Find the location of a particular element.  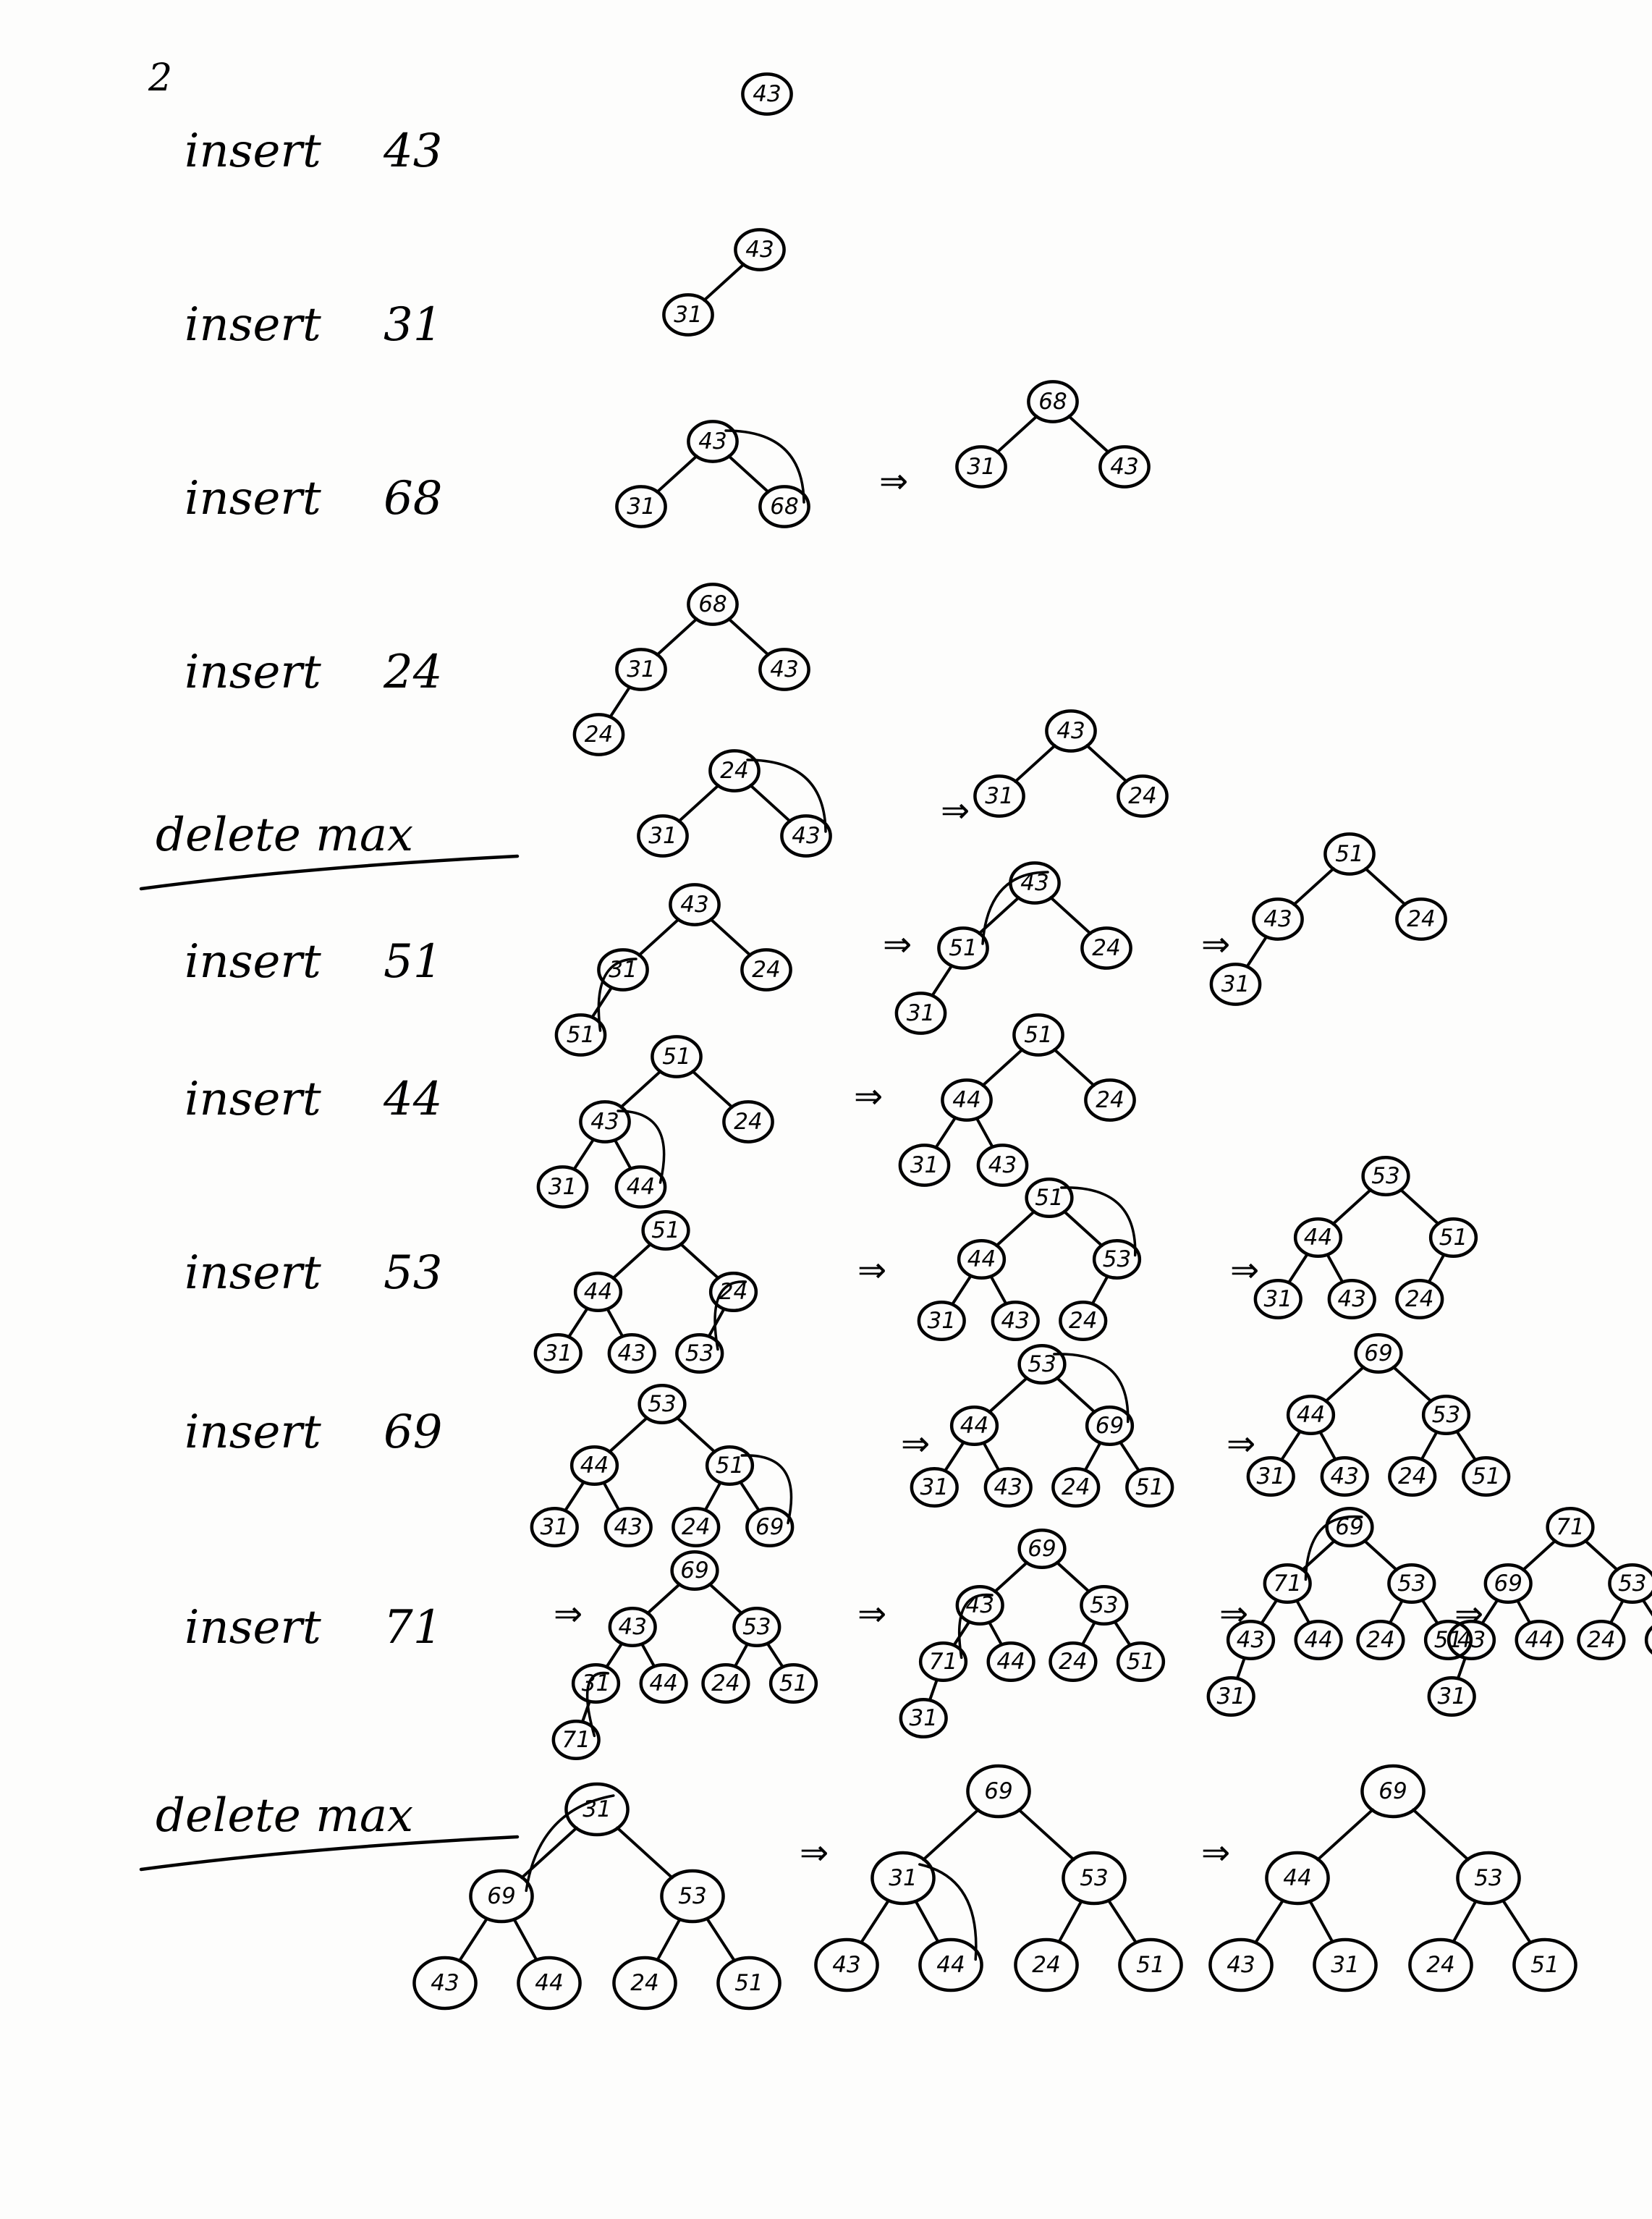

op-argument: 53 is located at coordinates (413, 1273).